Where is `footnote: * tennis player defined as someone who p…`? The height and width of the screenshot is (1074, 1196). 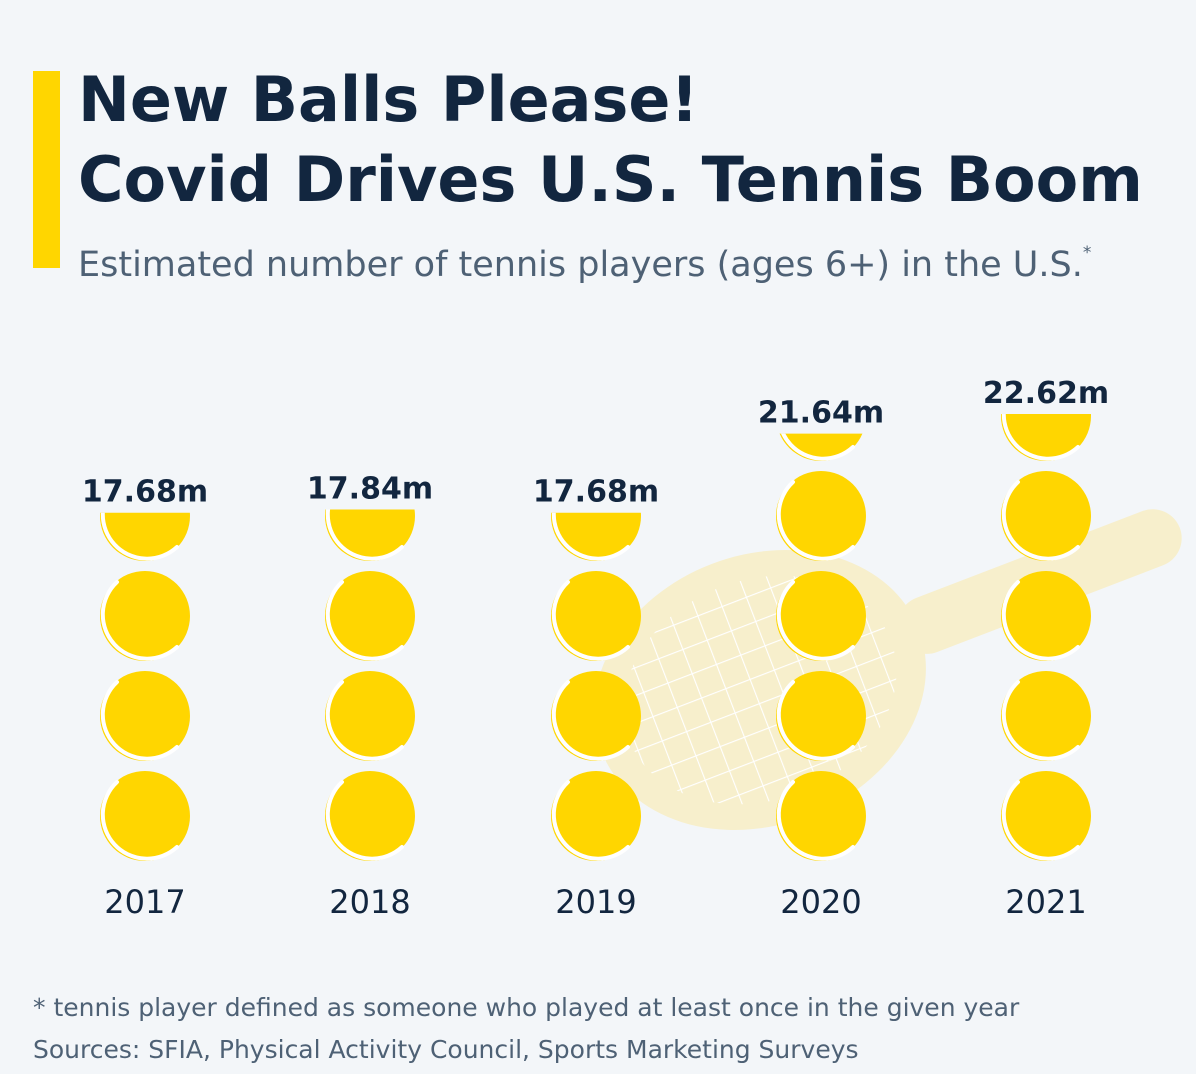
footnote: * tennis player defined as someone who p… is located at coordinates (526, 1007).